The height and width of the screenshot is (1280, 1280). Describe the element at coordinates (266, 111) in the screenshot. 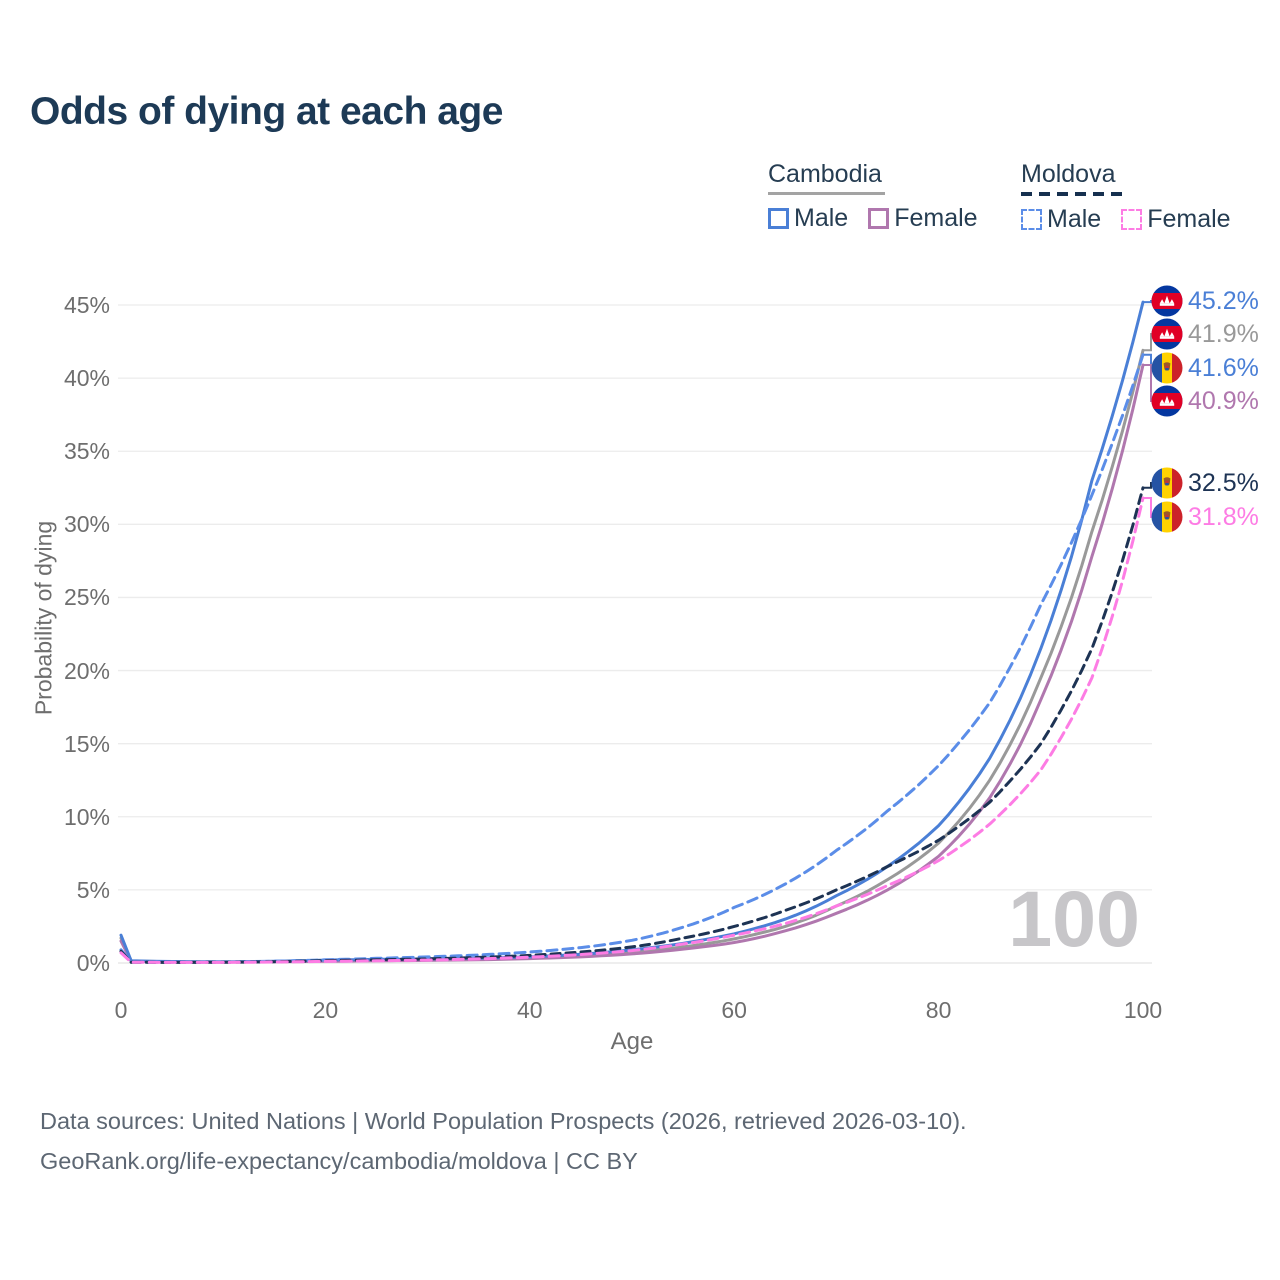

I see `page-title: Odds of dying at each age` at that location.